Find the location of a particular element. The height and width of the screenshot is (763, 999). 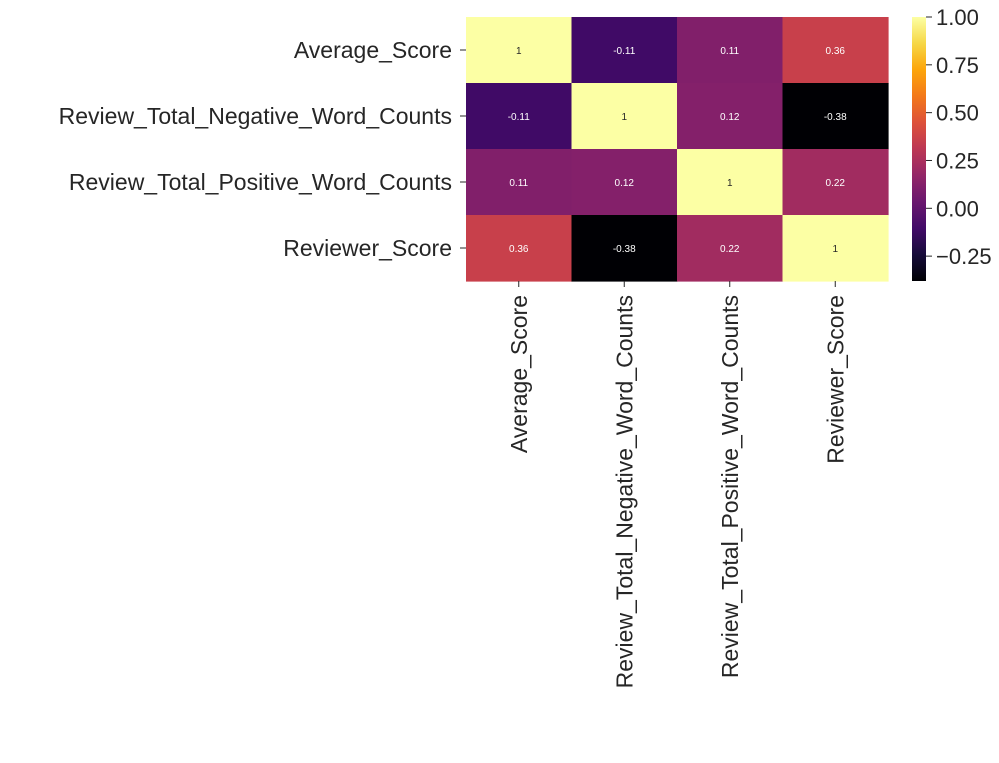

column-label: Average_Score is located at coordinates (519, 374).